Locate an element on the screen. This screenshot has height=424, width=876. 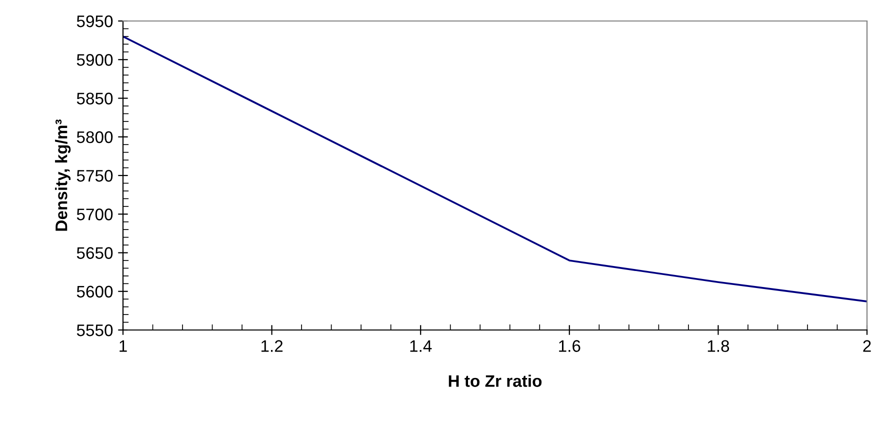
x-tick-label: 1.8 is located at coordinates (719, 346).